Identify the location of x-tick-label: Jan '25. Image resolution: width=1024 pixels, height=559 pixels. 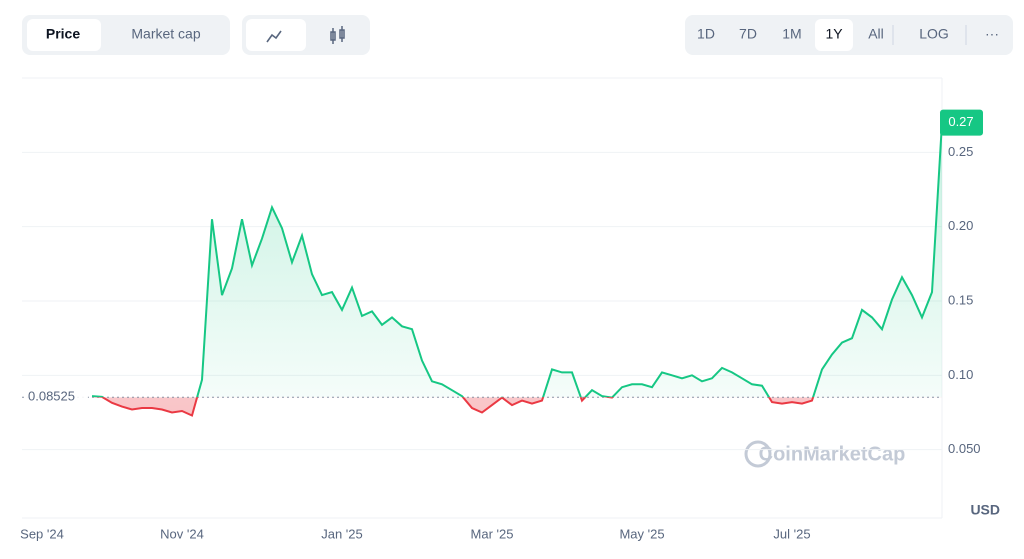
(342, 533).